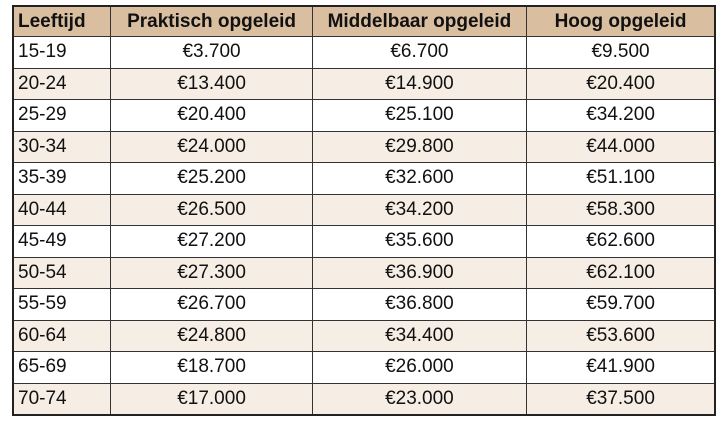 This screenshot has height=430, width=728. What do you see at coordinates (62, 335) in the screenshot?
I see `age-cell: 60-64` at bounding box center [62, 335].